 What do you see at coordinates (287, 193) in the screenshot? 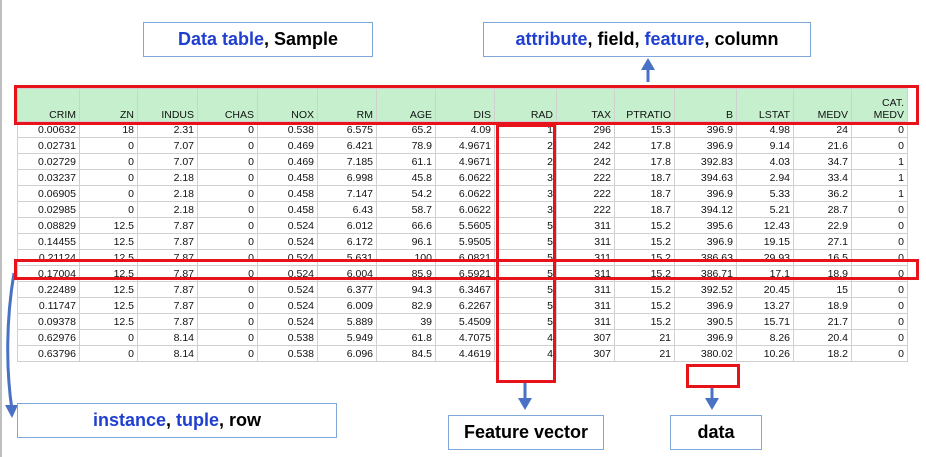
I see `table-cell: 0.458` at bounding box center [287, 193].